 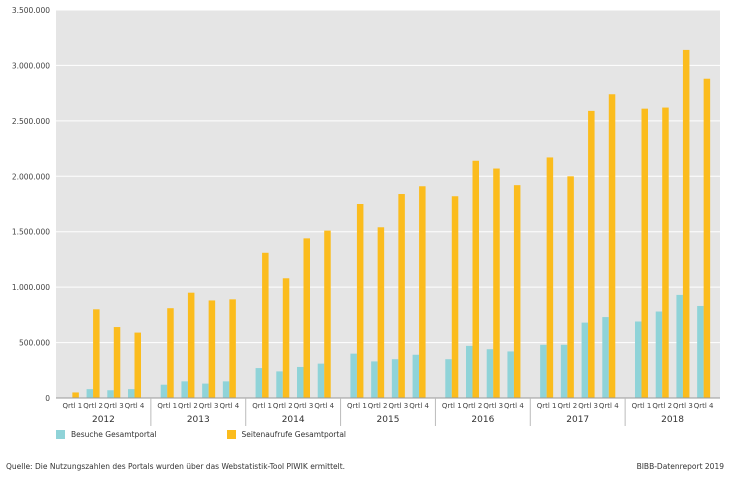 I want to click on year-label: 2018, so click(x=672, y=420).